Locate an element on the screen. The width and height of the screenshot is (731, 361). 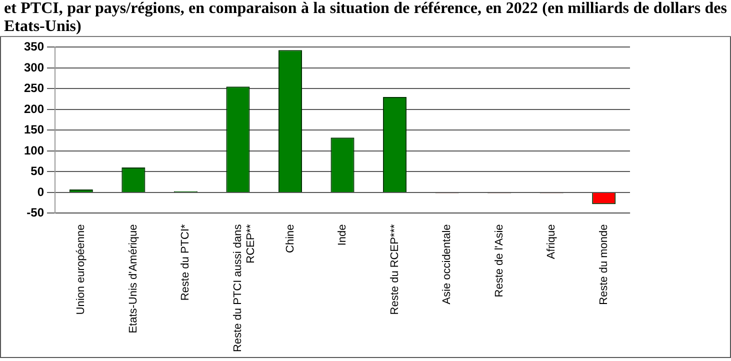
x-tick-label: Chine is located at coordinates (290, 238).